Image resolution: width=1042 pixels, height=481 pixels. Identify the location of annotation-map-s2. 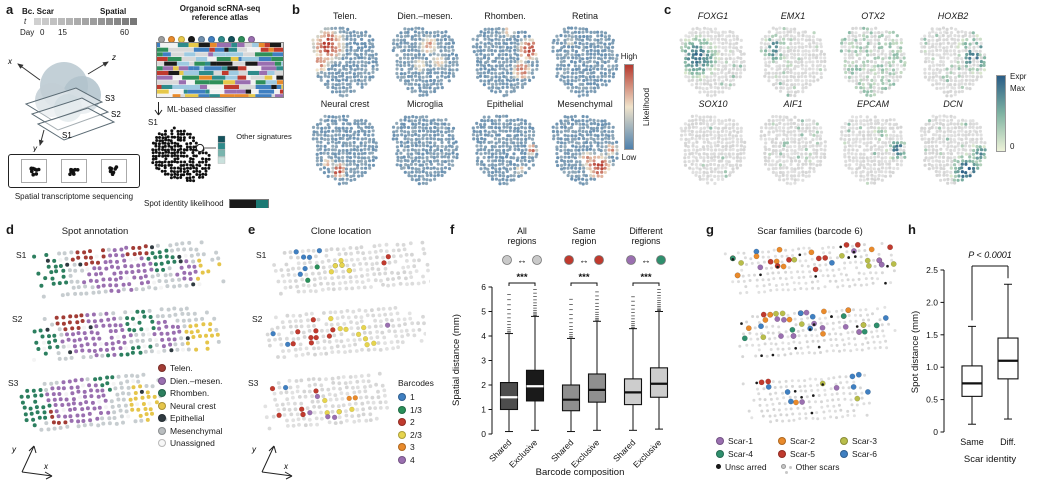
(126, 334).